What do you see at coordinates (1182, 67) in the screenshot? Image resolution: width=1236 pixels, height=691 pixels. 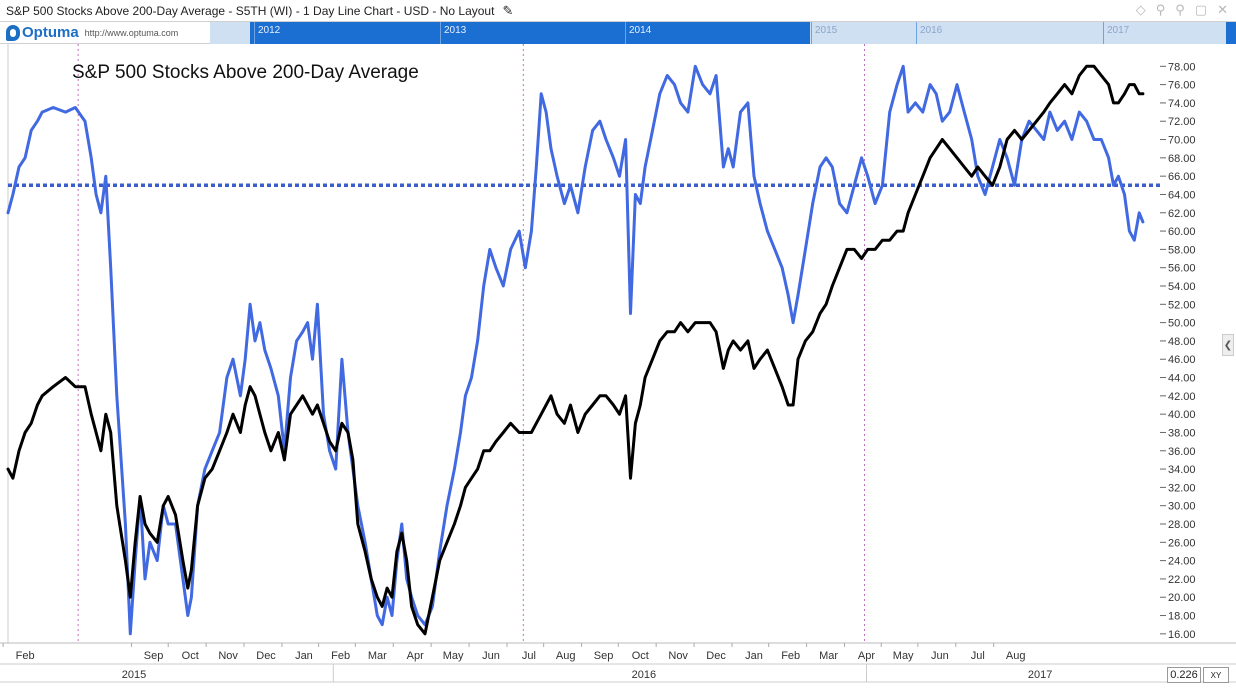 I see `y-tick-label: 78.00` at bounding box center [1182, 67].